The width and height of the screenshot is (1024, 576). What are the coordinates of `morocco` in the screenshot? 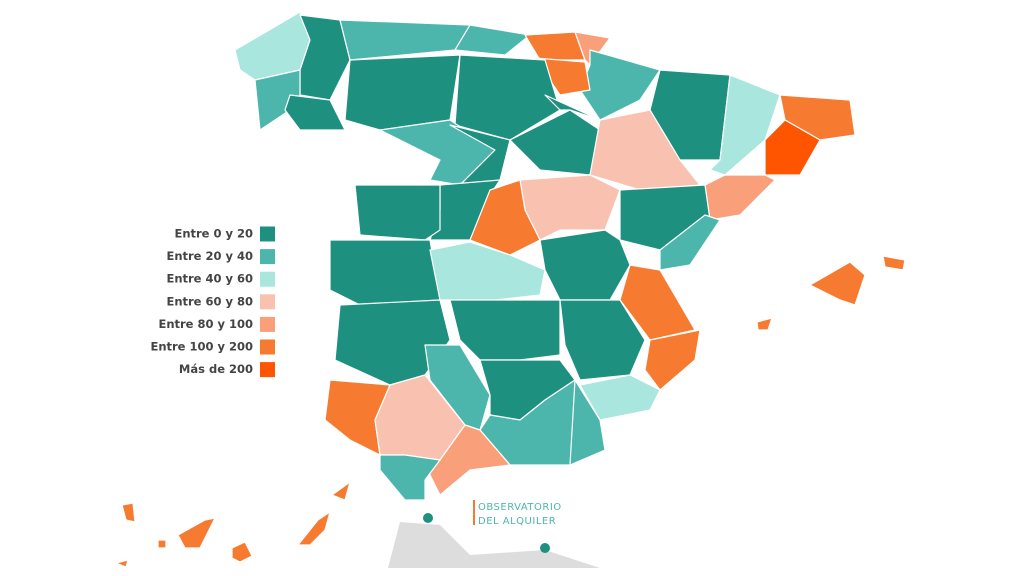 It's located at (494, 545).